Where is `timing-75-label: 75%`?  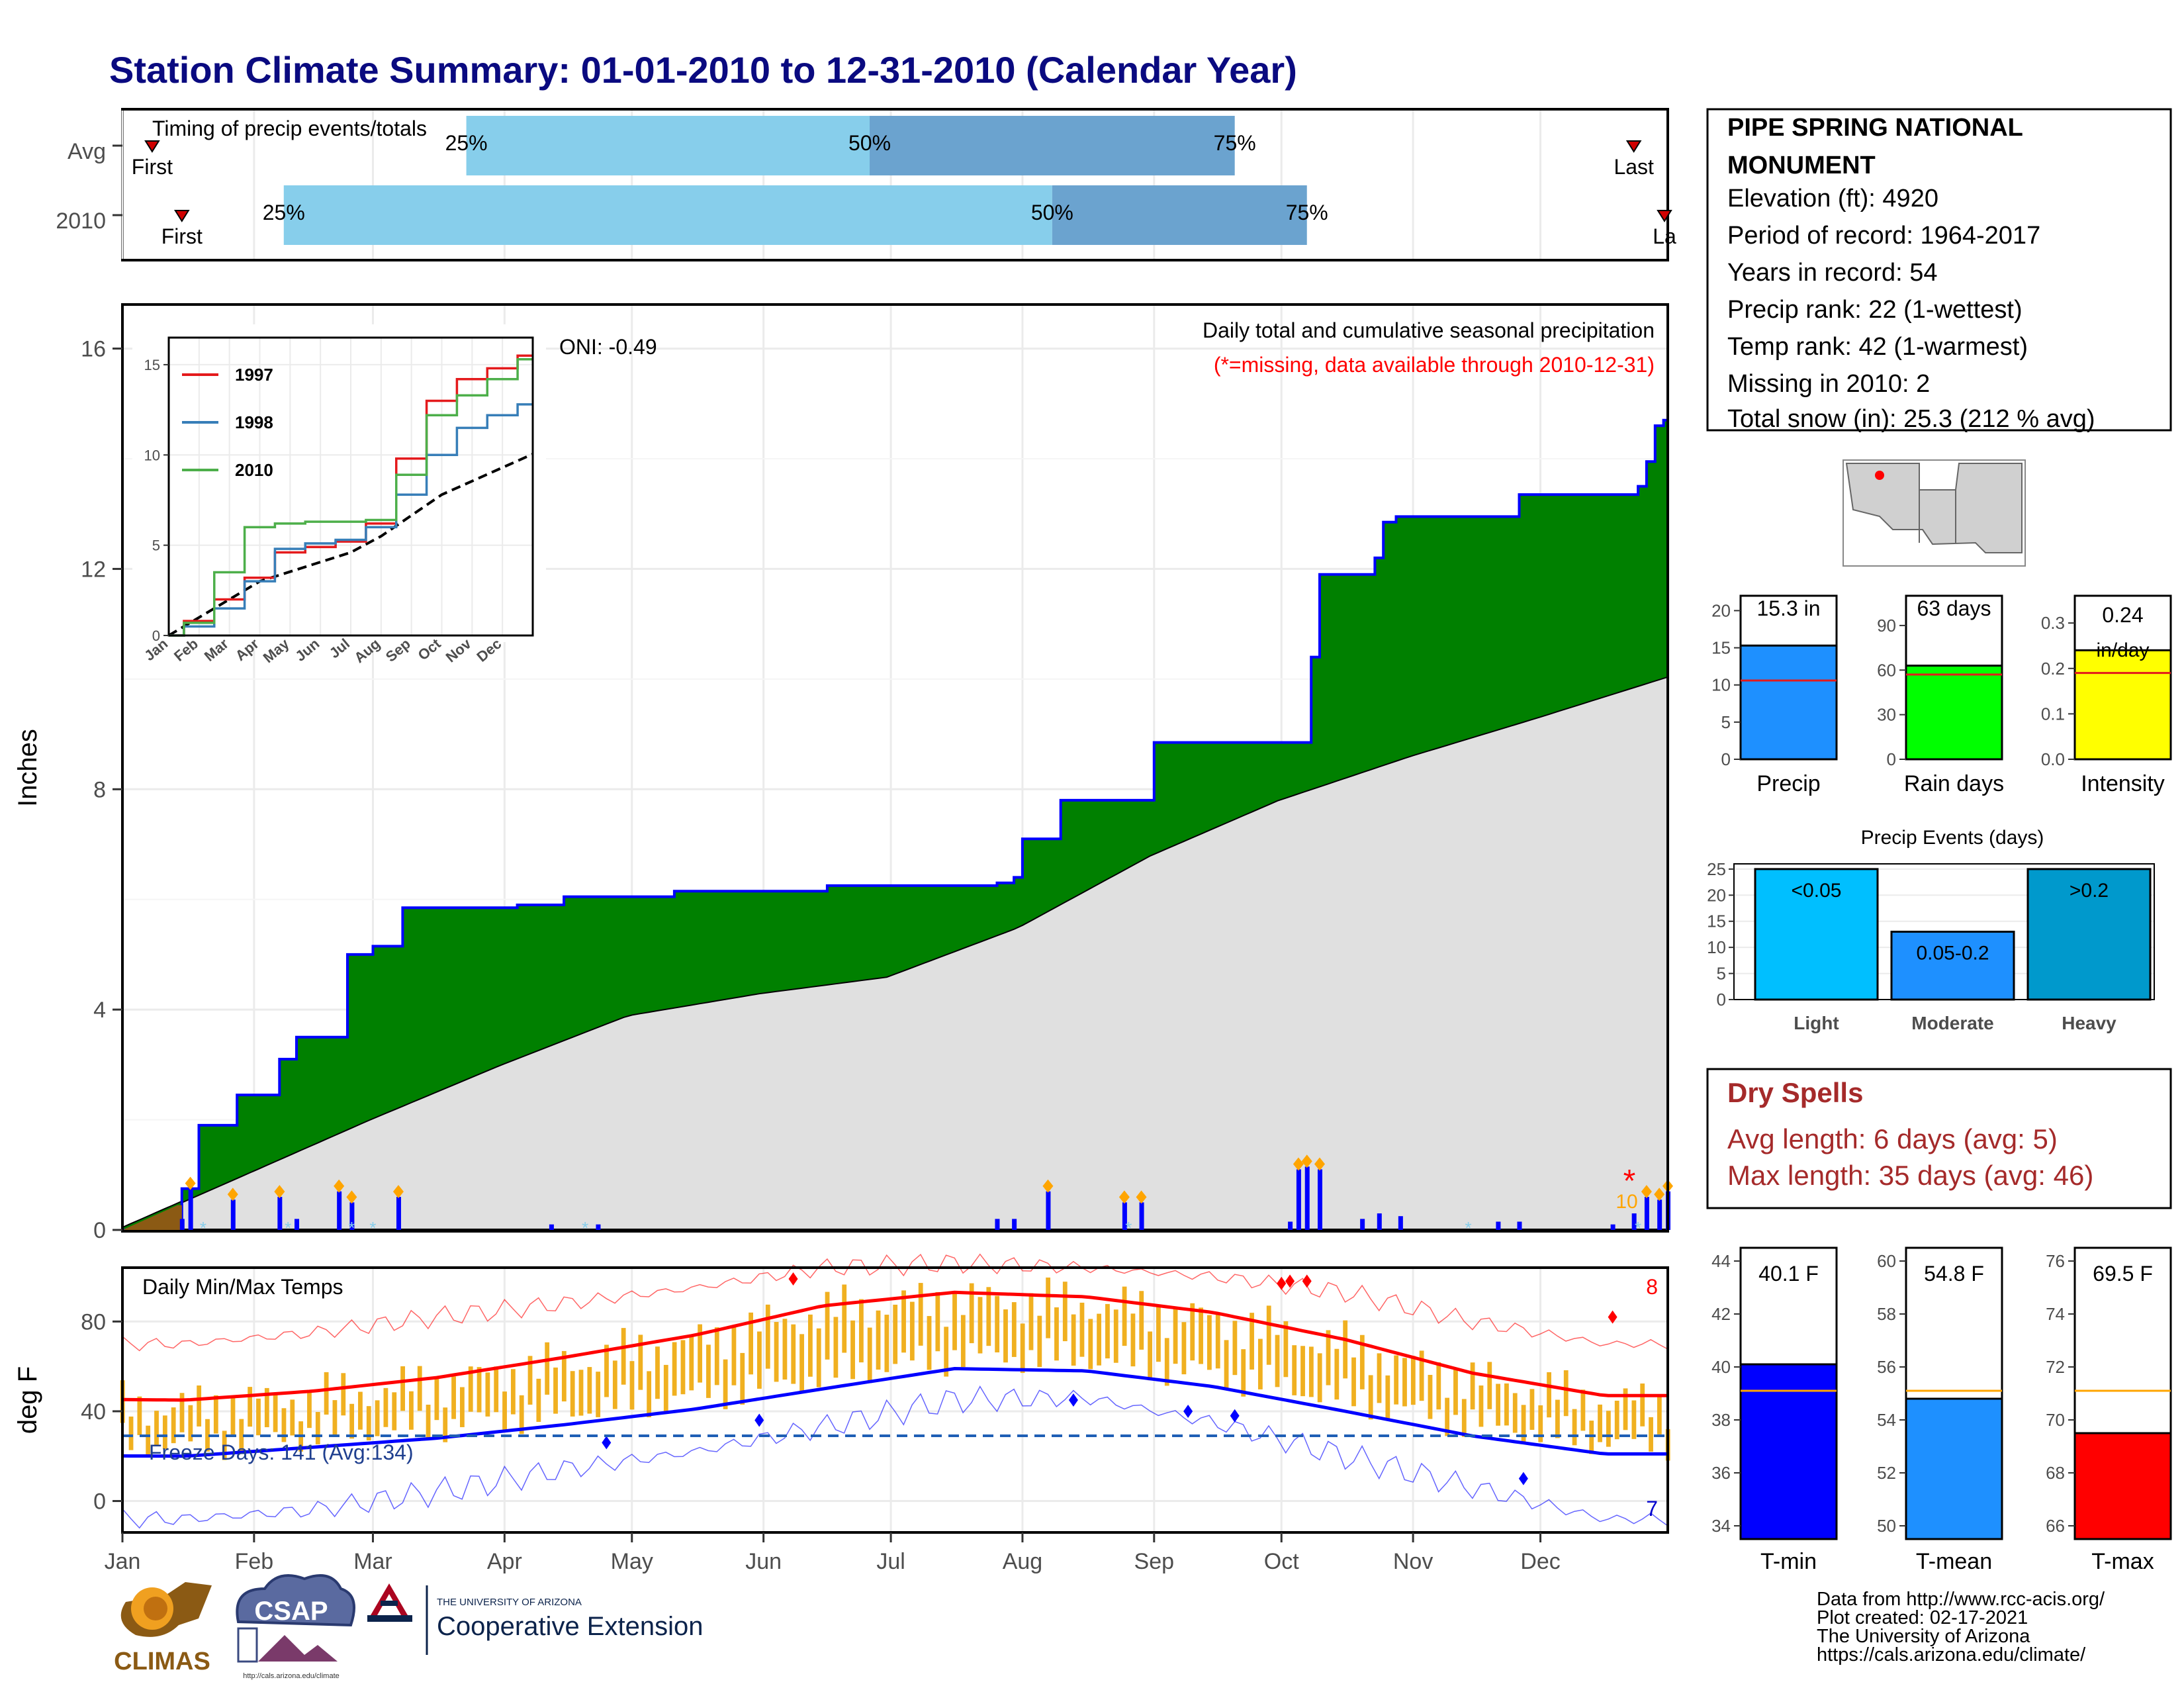 timing-75-label: 75% is located at coordinates (1235, 143).